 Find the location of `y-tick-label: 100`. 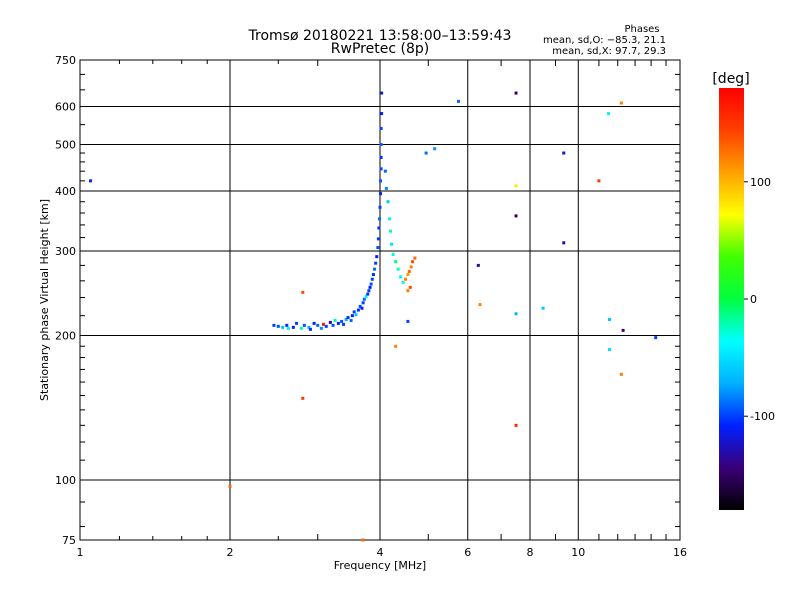

y-tick-label: 100 is located at coordinates (65, 480).